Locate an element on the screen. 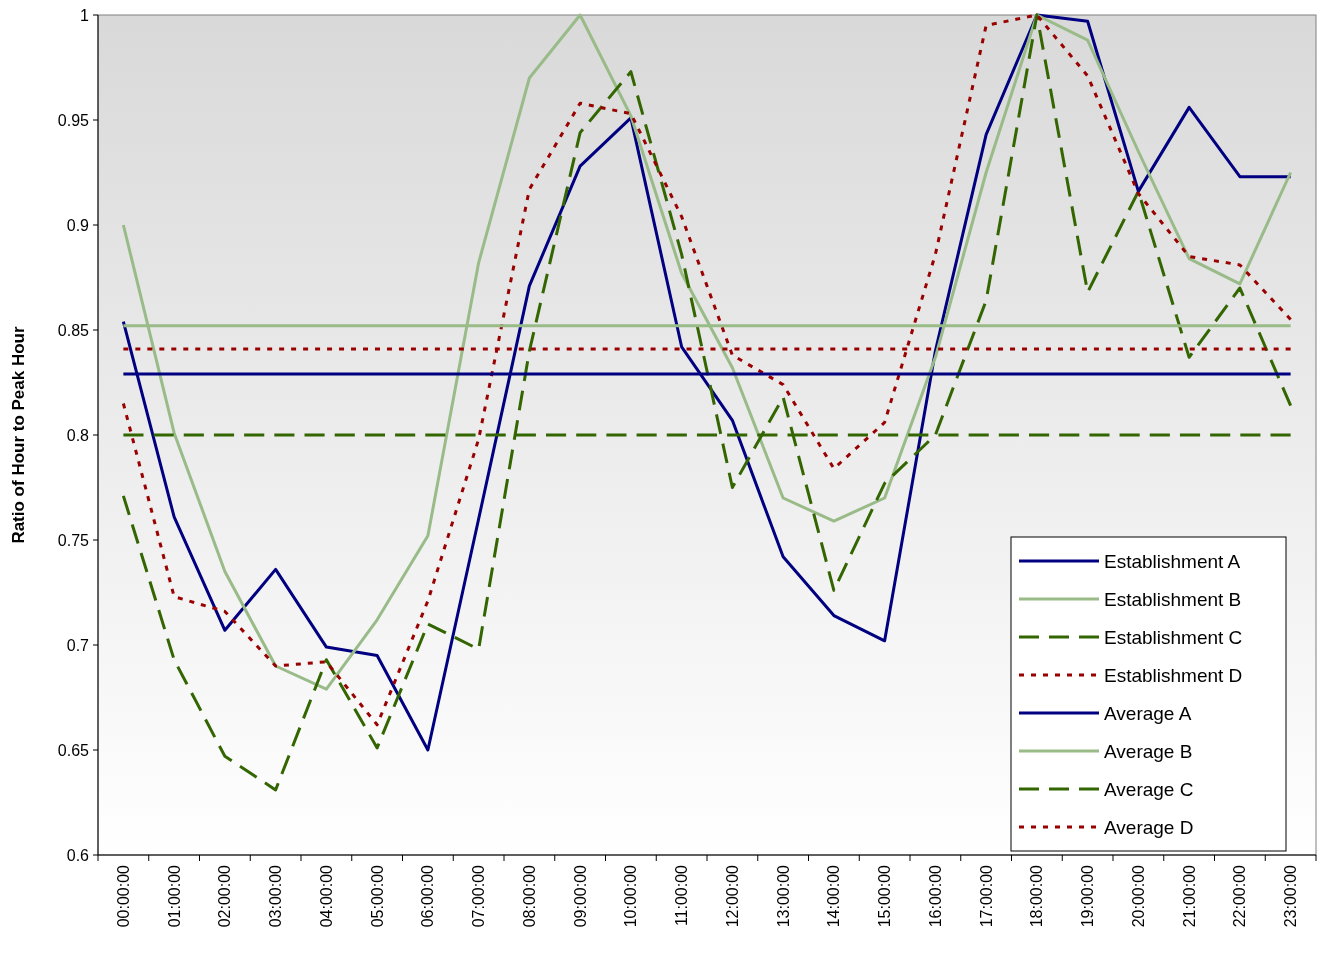 The image size is (1322, 954). y-tick-label: 0.6 is located at coordinates (78, 855).